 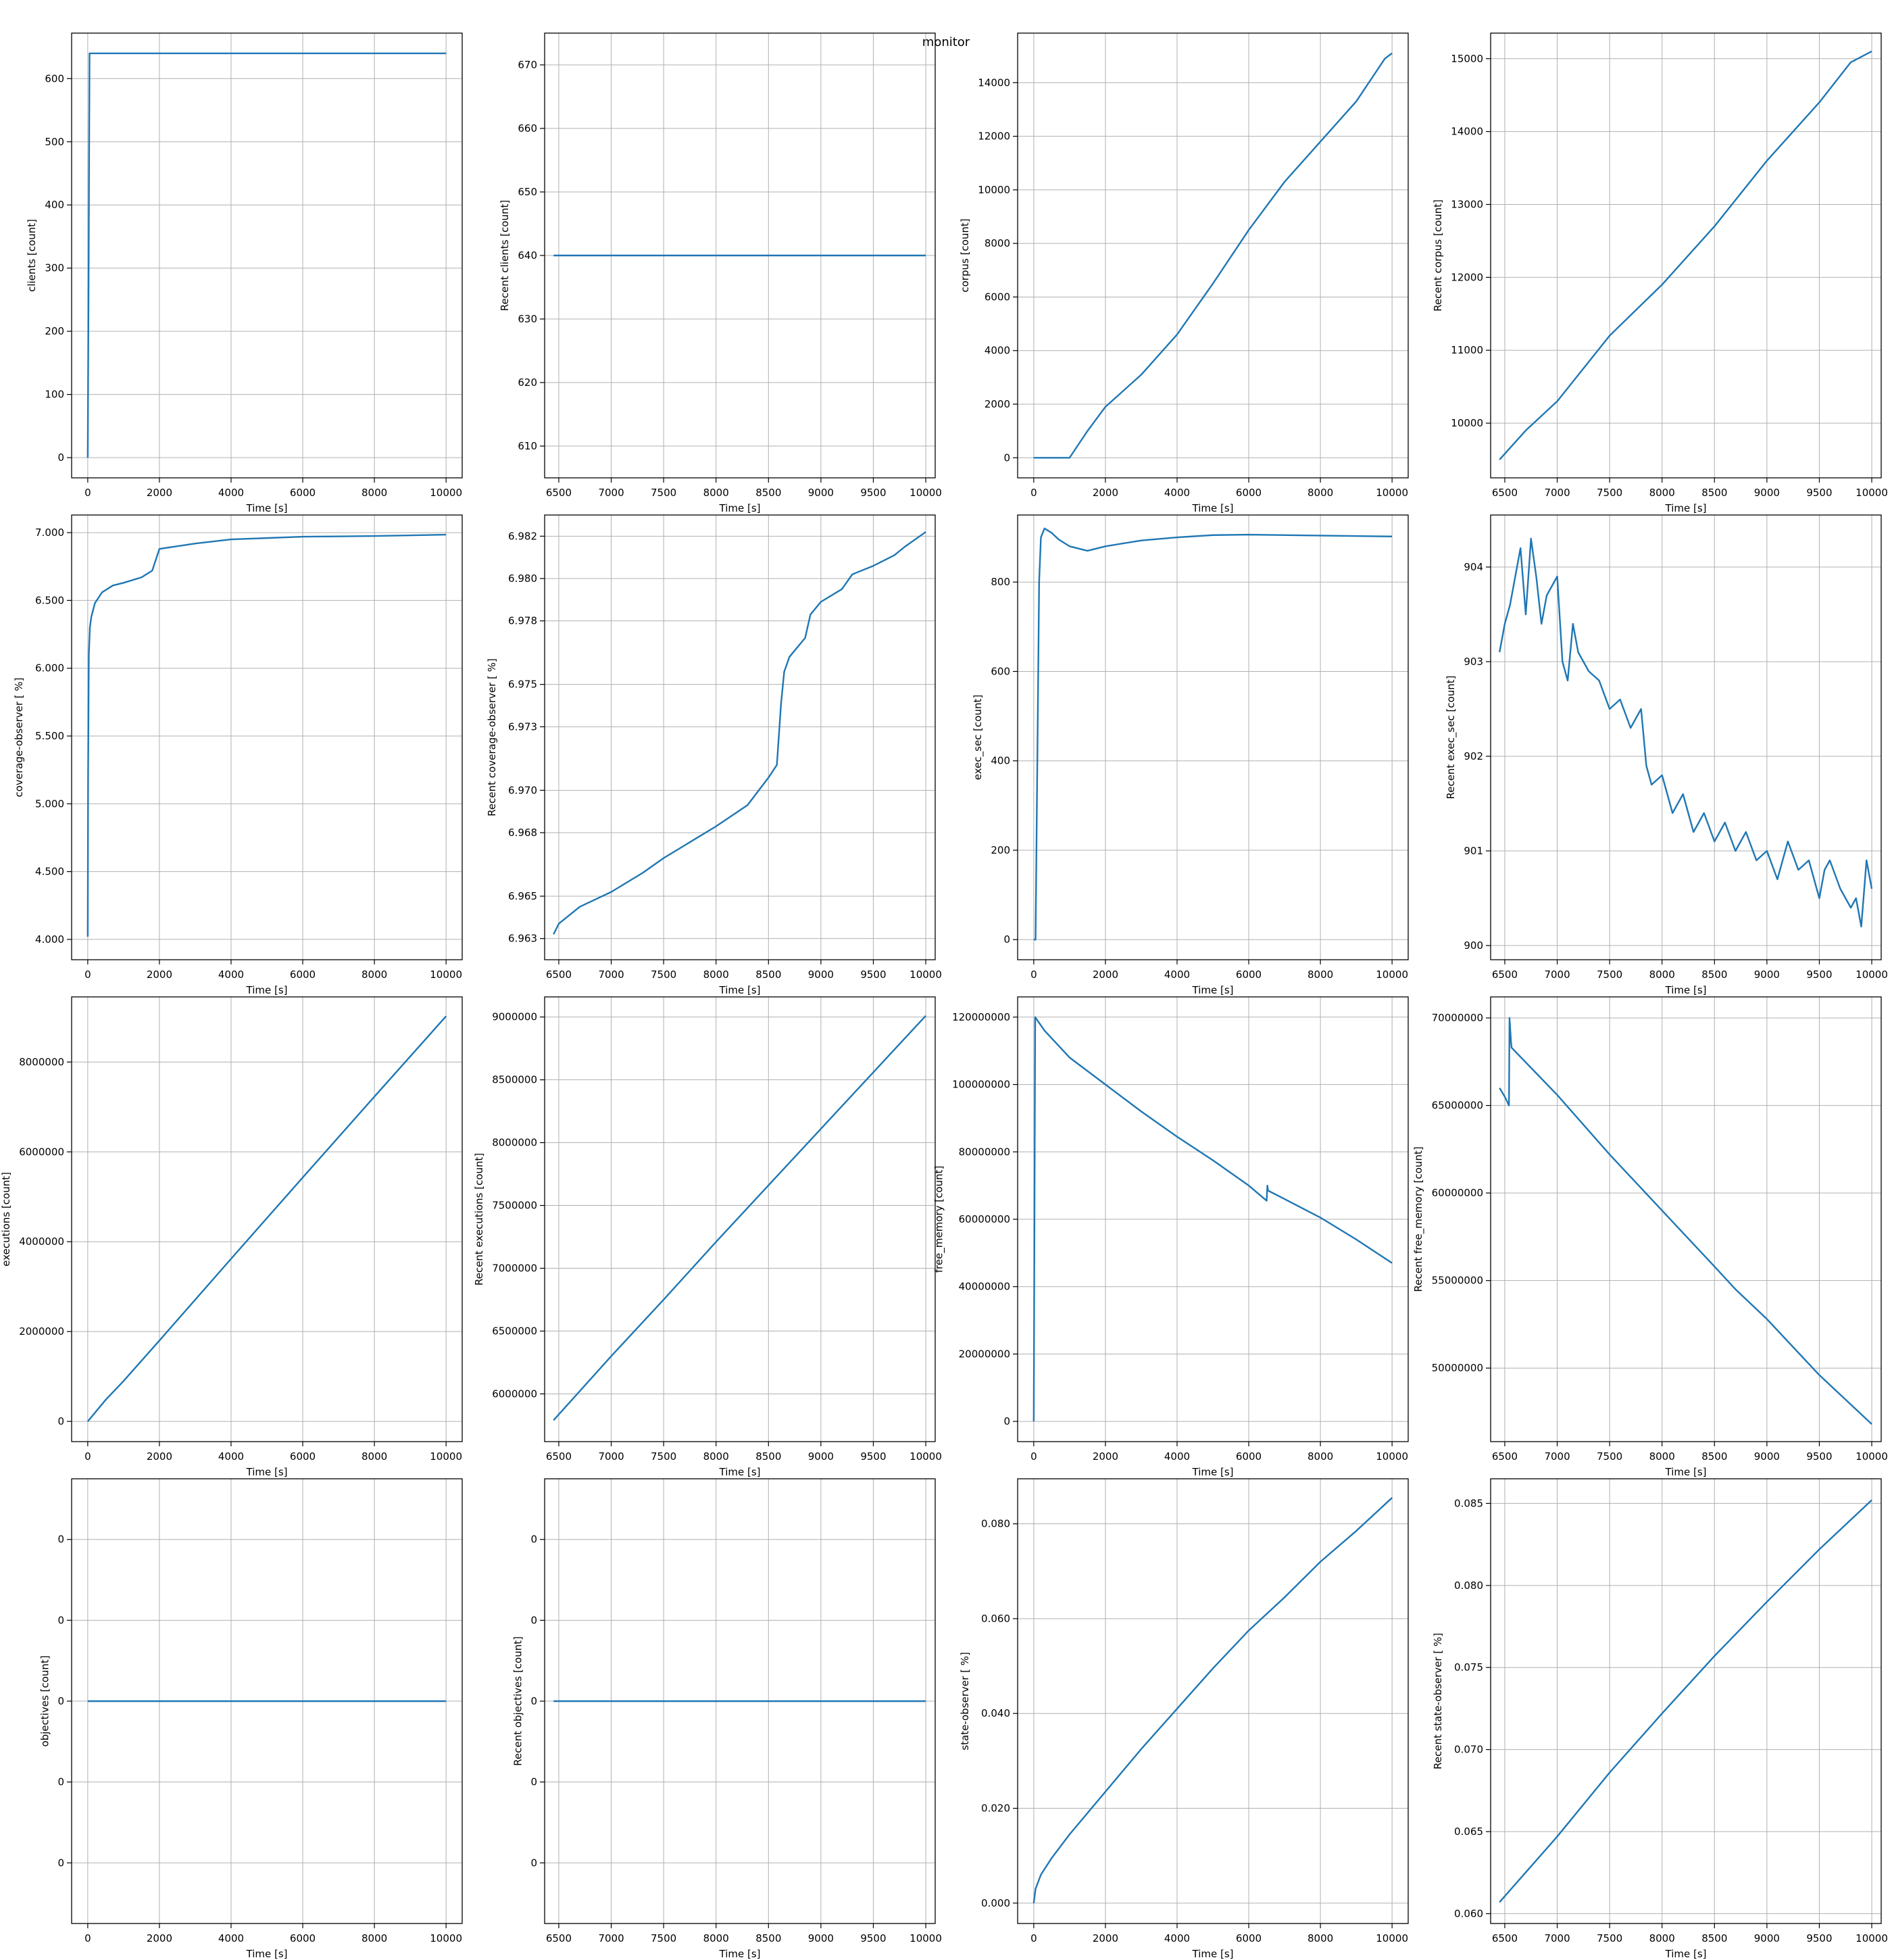 I want to click on y-tick-label: 900, so click(x=1473, y=945).